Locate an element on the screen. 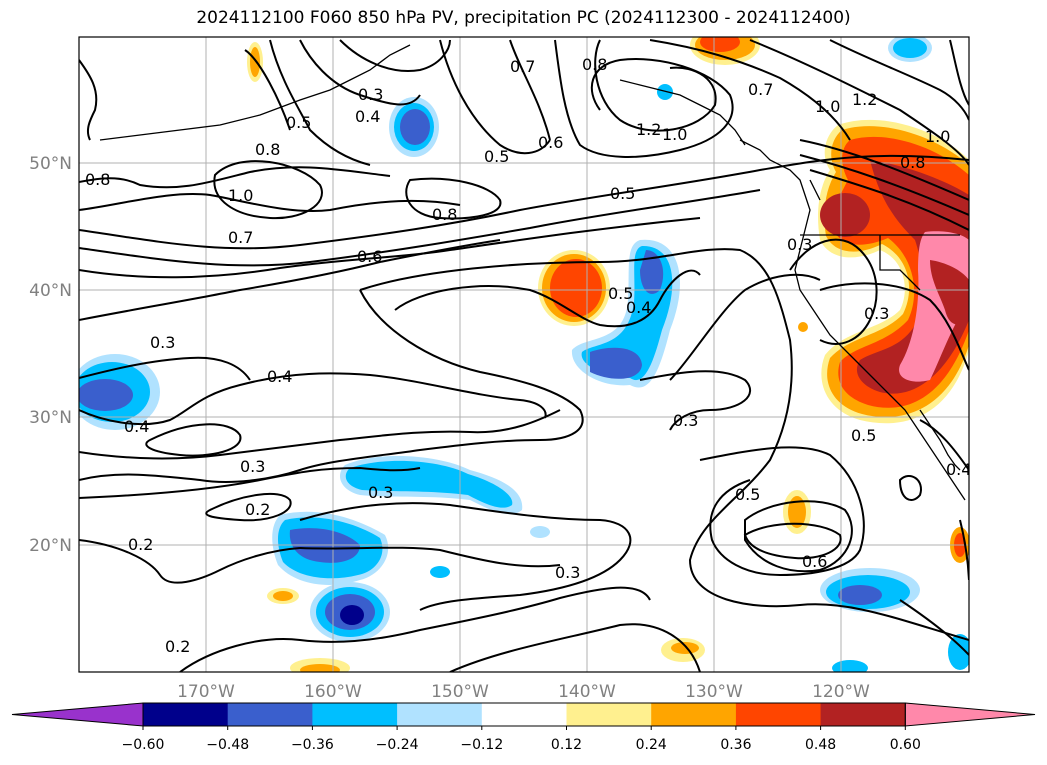 This screenshot has width=1047, height=765. colorbar-border is located at coordinates (524, 714).